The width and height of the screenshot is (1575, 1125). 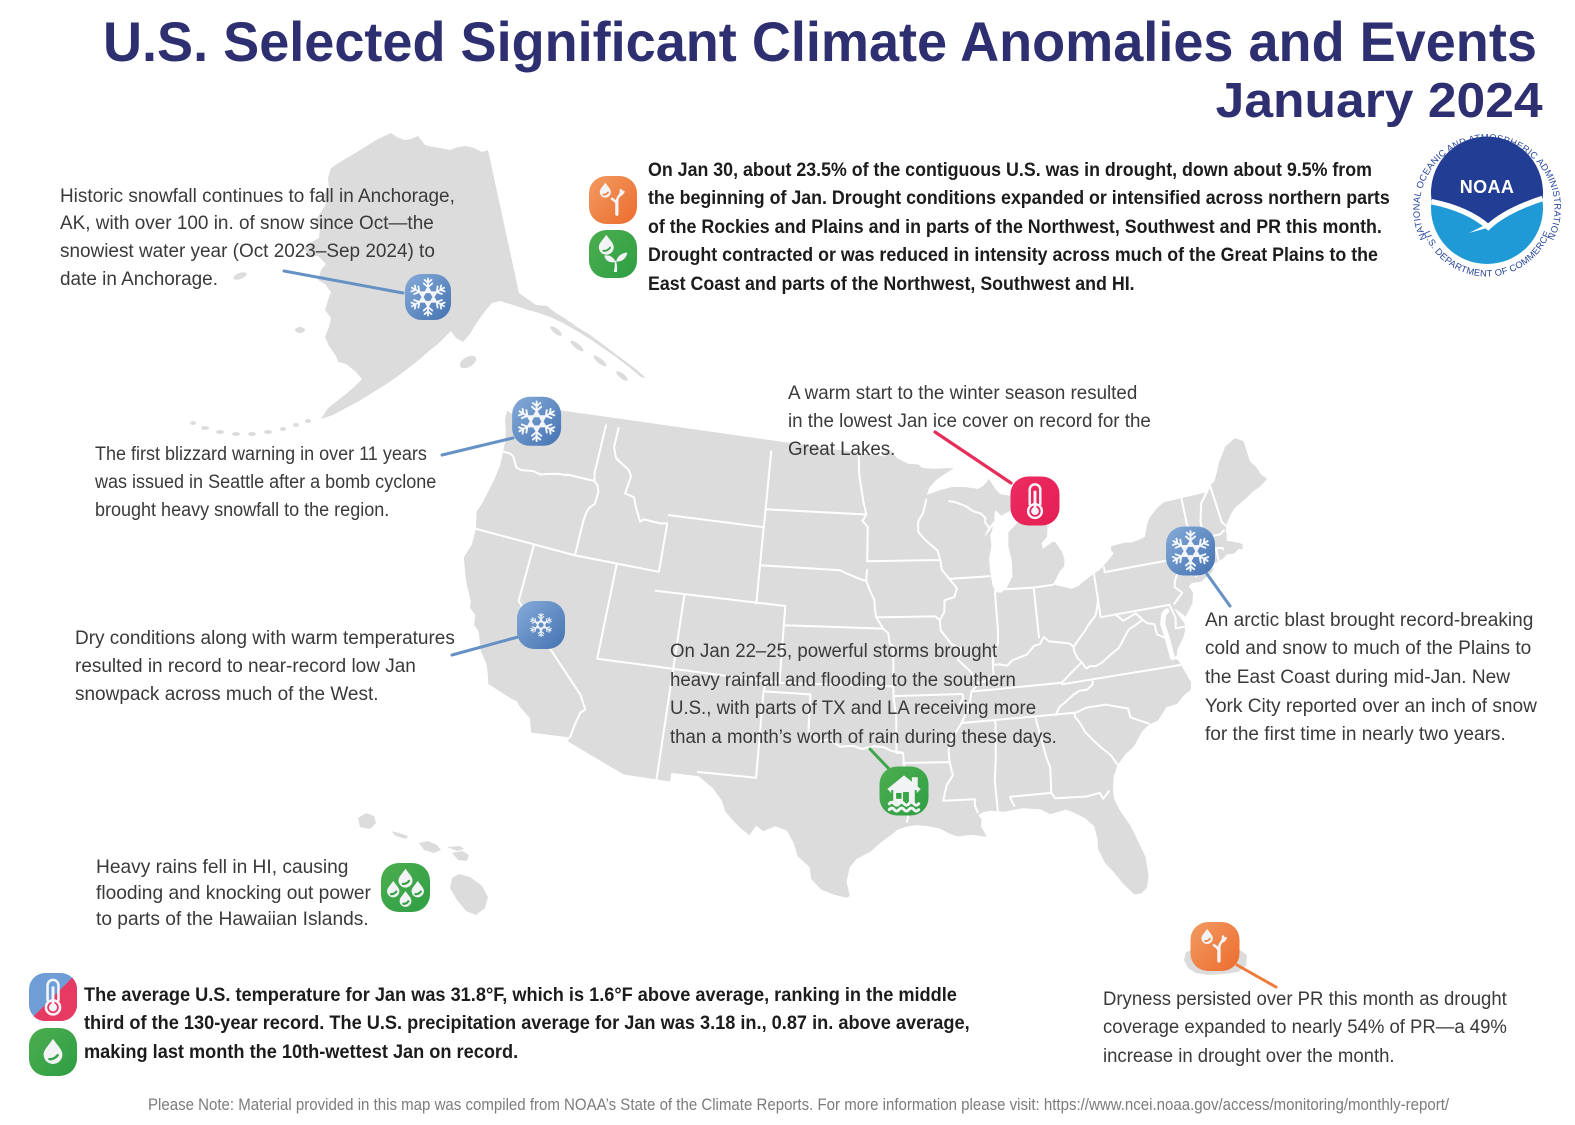 What do you see at coordinates (1487, 187) in the screenshot?
I see `svg-text: NOAA` at bounding box center [1487, 187].